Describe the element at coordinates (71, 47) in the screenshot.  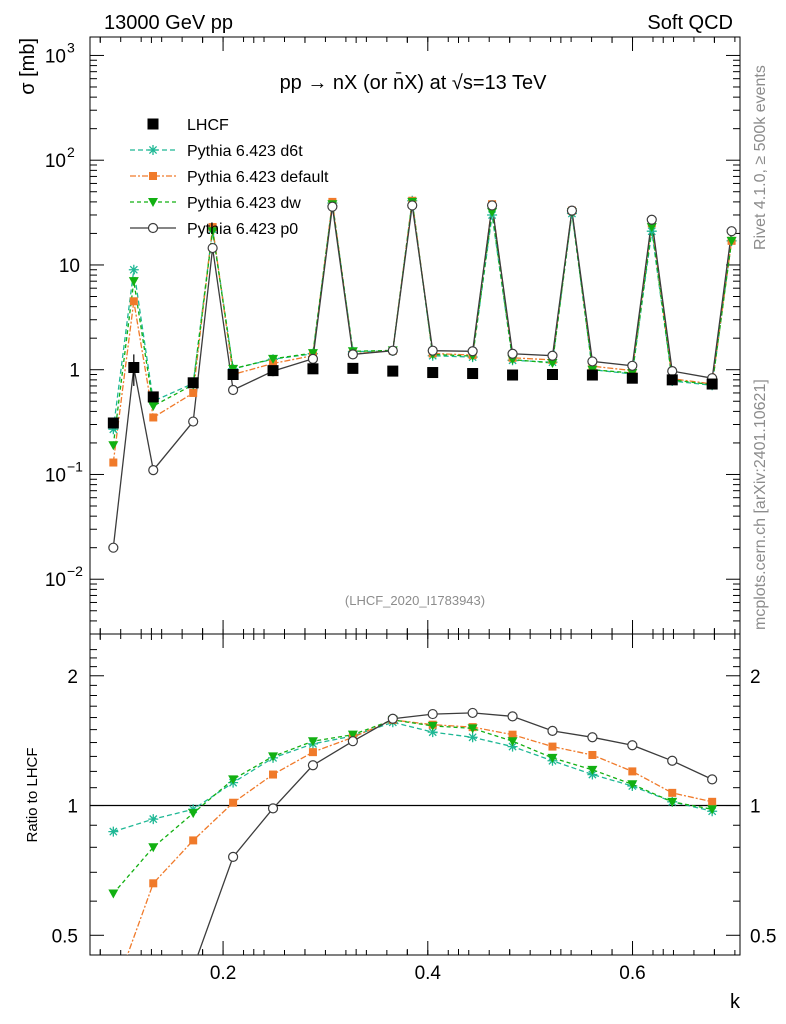
I see `y-tick-exp: 3` at that location.